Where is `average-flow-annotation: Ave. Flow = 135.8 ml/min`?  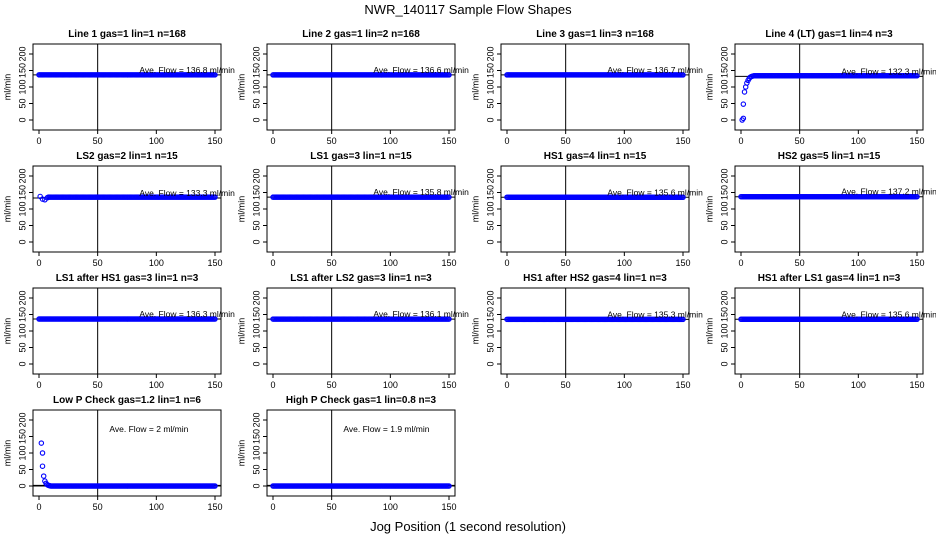 average-flow-annotation: Ave. Flow = 135.8 ml/min is located at coordinates (421, 192).